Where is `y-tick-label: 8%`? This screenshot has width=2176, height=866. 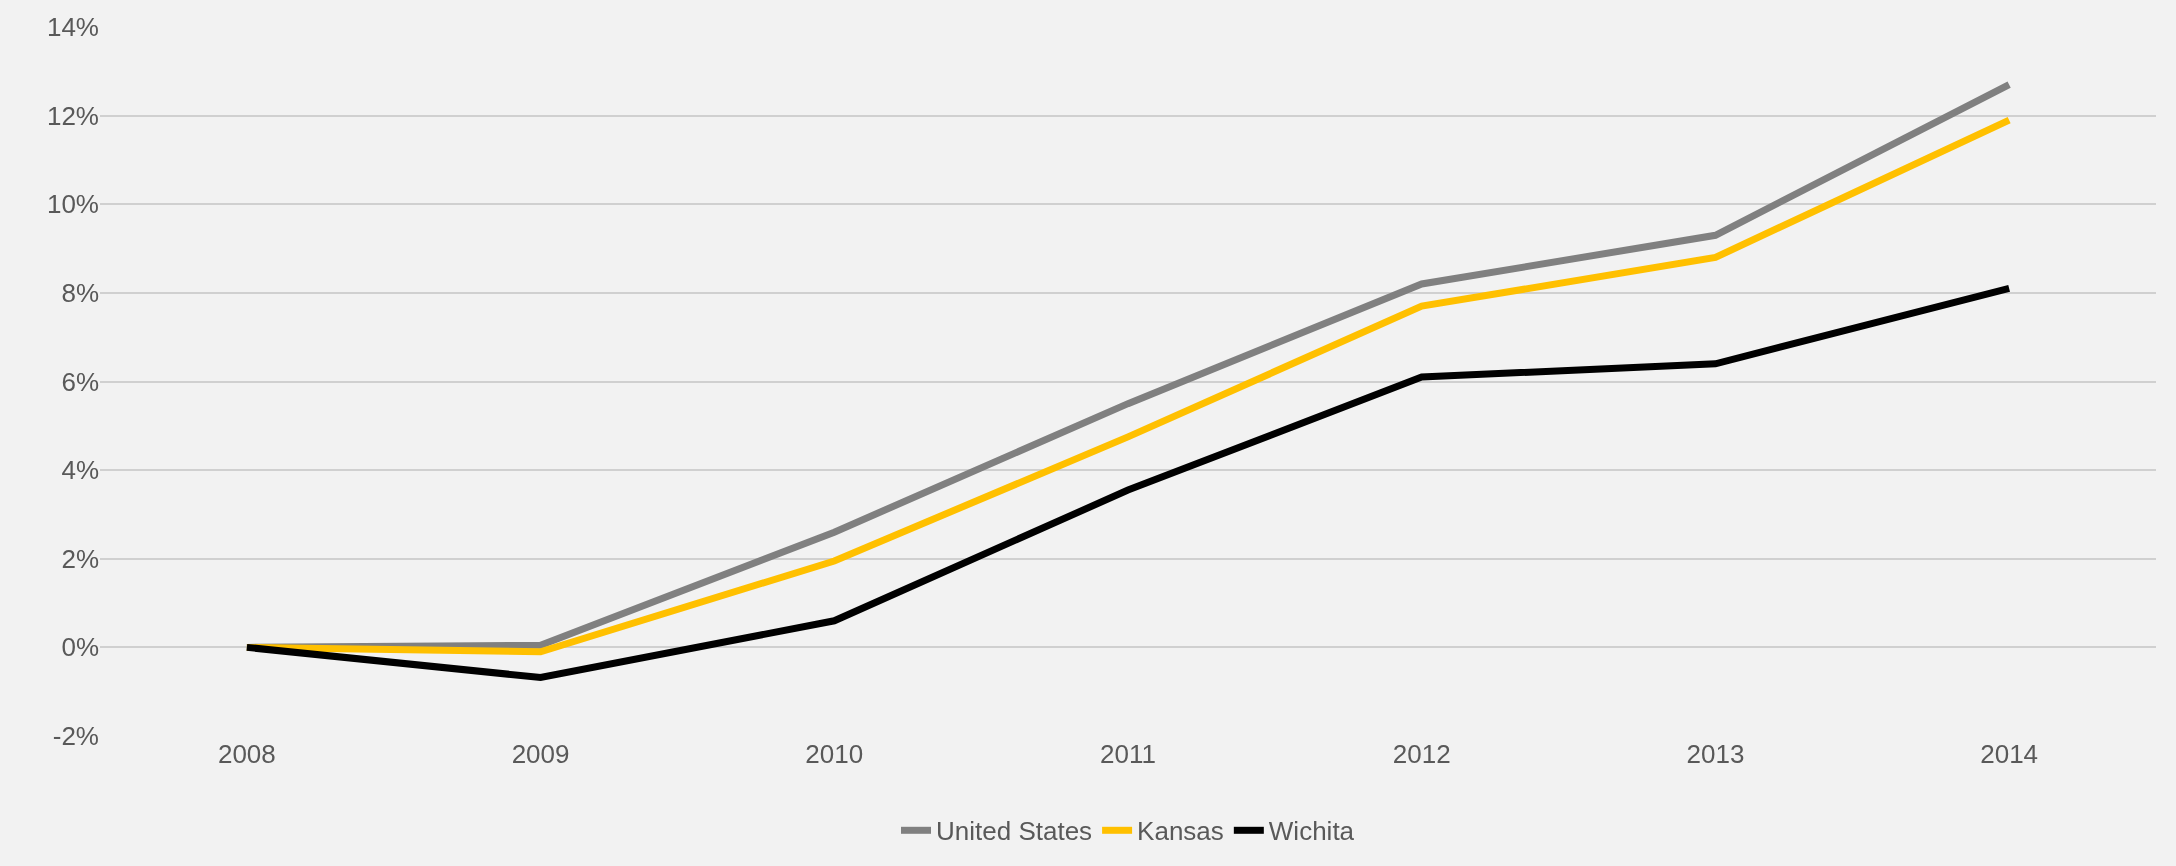 y-tick-label: 8% is located at coordinates (80, 292).